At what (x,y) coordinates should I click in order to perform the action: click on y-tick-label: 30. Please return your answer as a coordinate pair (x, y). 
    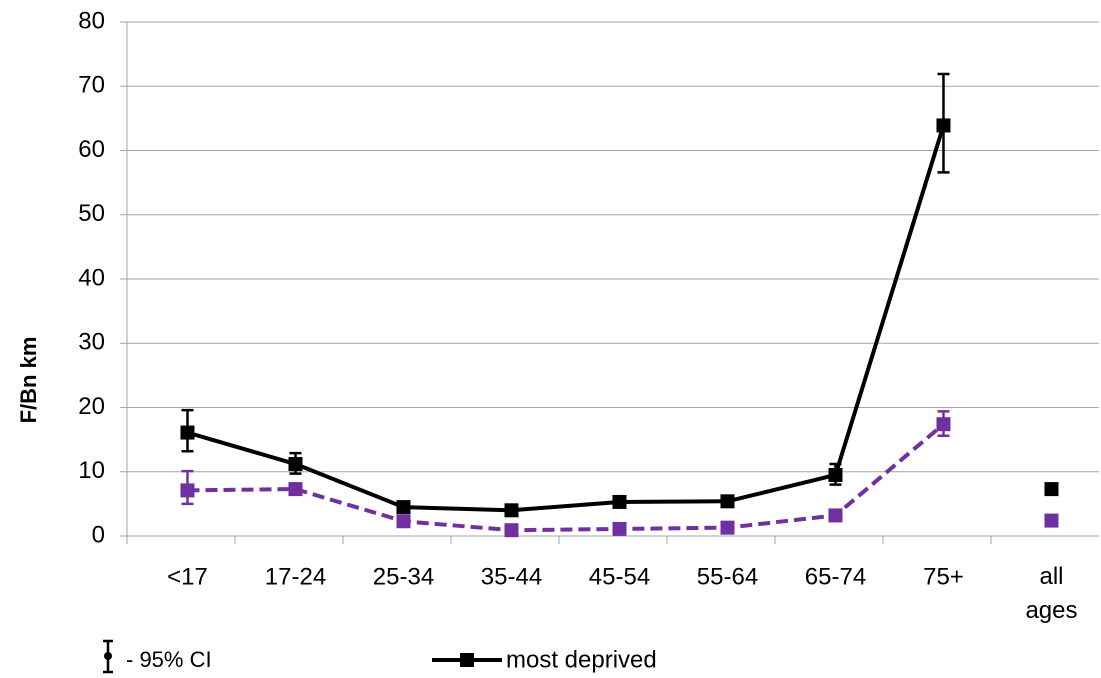
    Looking at the image, I should click on (91, 342).